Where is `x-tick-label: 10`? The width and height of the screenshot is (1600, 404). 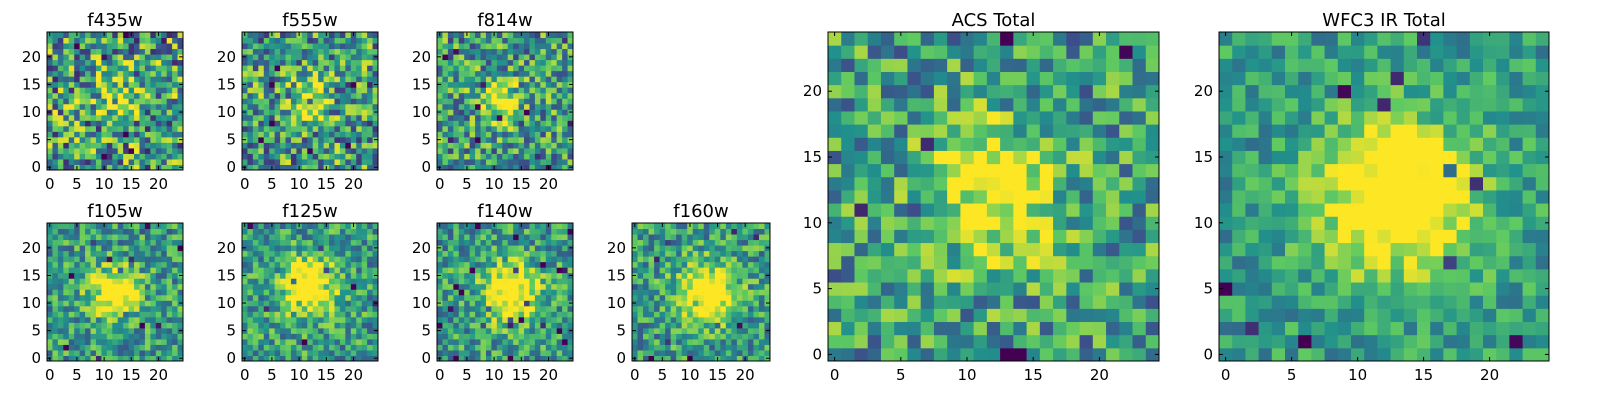
x-tick-label: 10 is located at coordinates (689, 375).